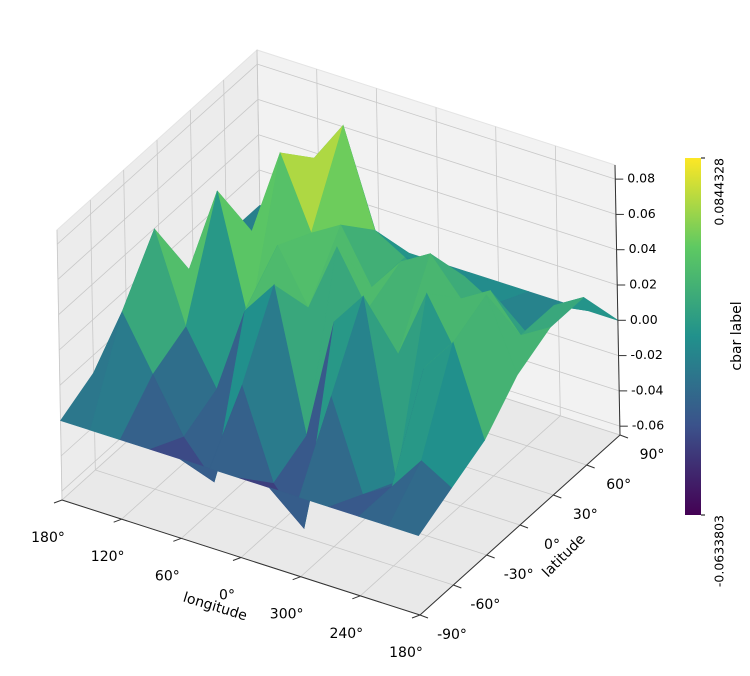 This screenshot has width=750, height=676. I want to click on z-axis-line, so click(617, 300).